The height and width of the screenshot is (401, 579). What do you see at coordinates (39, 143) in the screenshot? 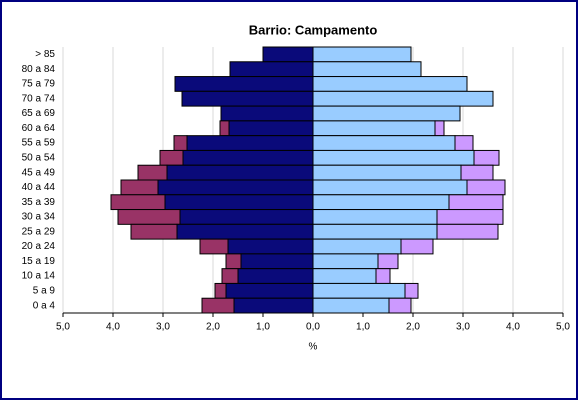
I see `y-tick-label: 55 a 59` at bounding box center [39, 143].